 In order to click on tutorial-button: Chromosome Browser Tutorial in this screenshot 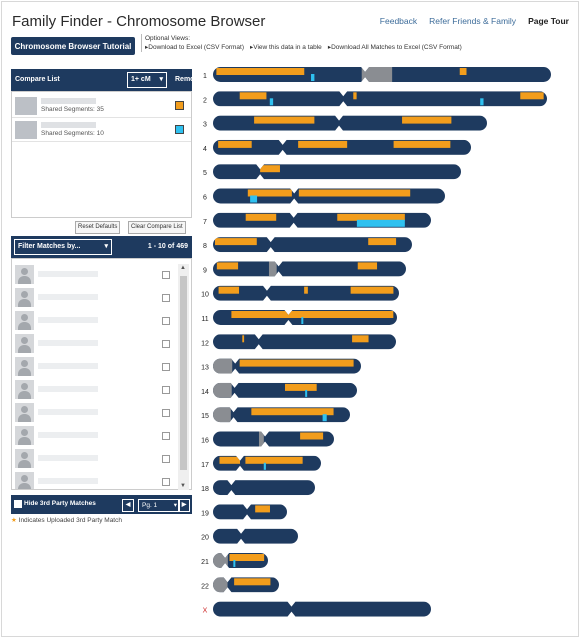, I will do `click(73, 46)`.